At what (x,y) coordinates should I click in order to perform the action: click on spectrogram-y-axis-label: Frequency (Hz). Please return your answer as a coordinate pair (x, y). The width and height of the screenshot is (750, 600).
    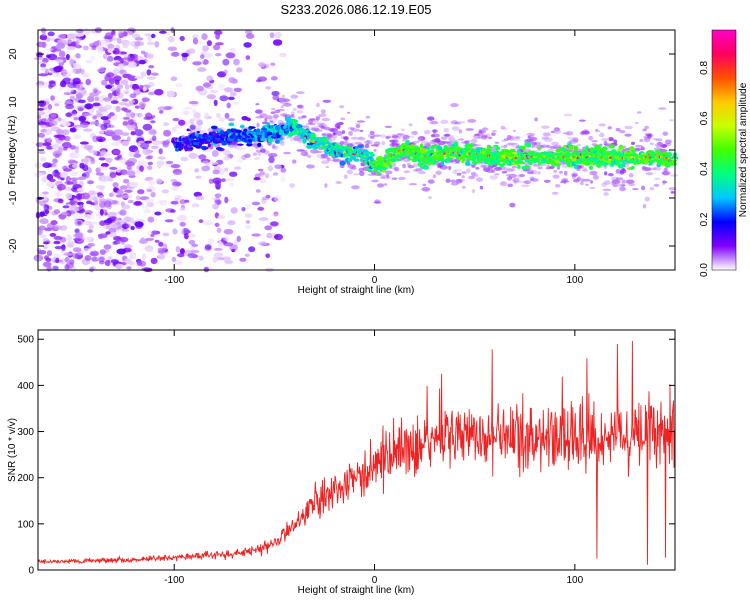
    Looking at the image, I should click on (12, 150).